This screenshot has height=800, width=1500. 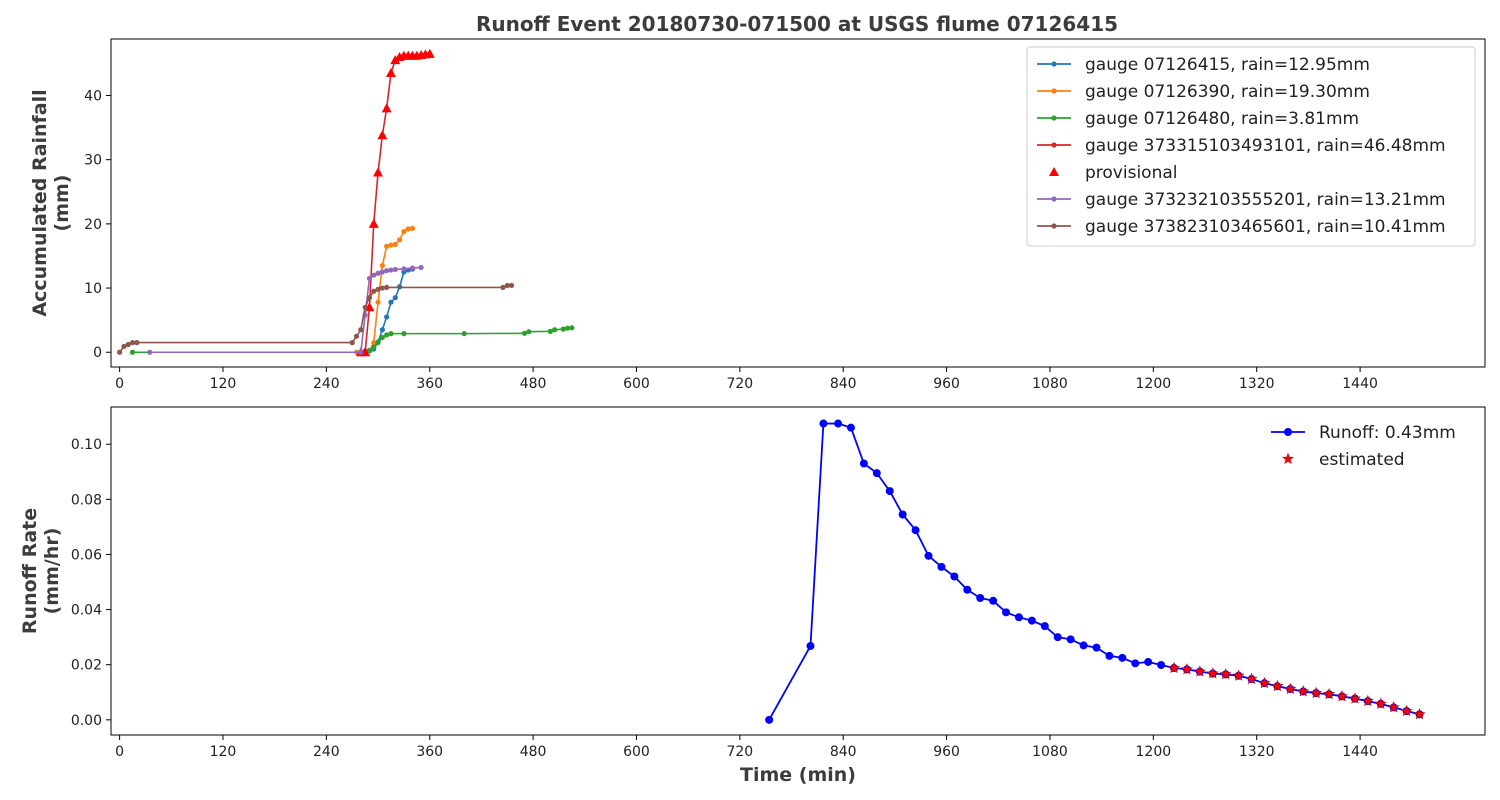 I want to click on x-axis-label: Time (min), so click(x=798, y=775).